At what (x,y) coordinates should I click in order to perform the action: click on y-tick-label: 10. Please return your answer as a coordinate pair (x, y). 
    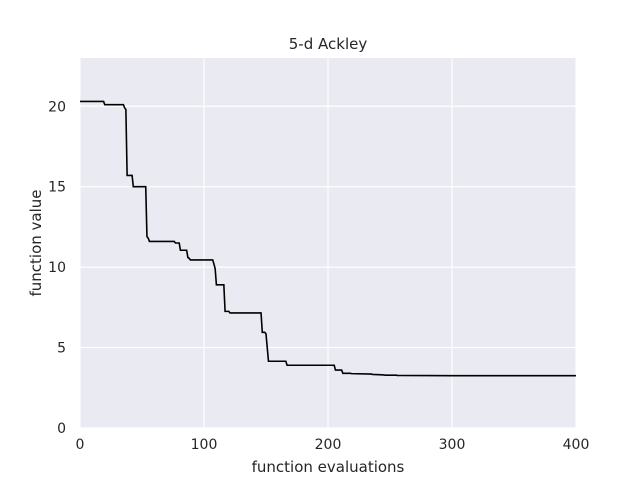
    Looking at the image, I should click on (57, 268).